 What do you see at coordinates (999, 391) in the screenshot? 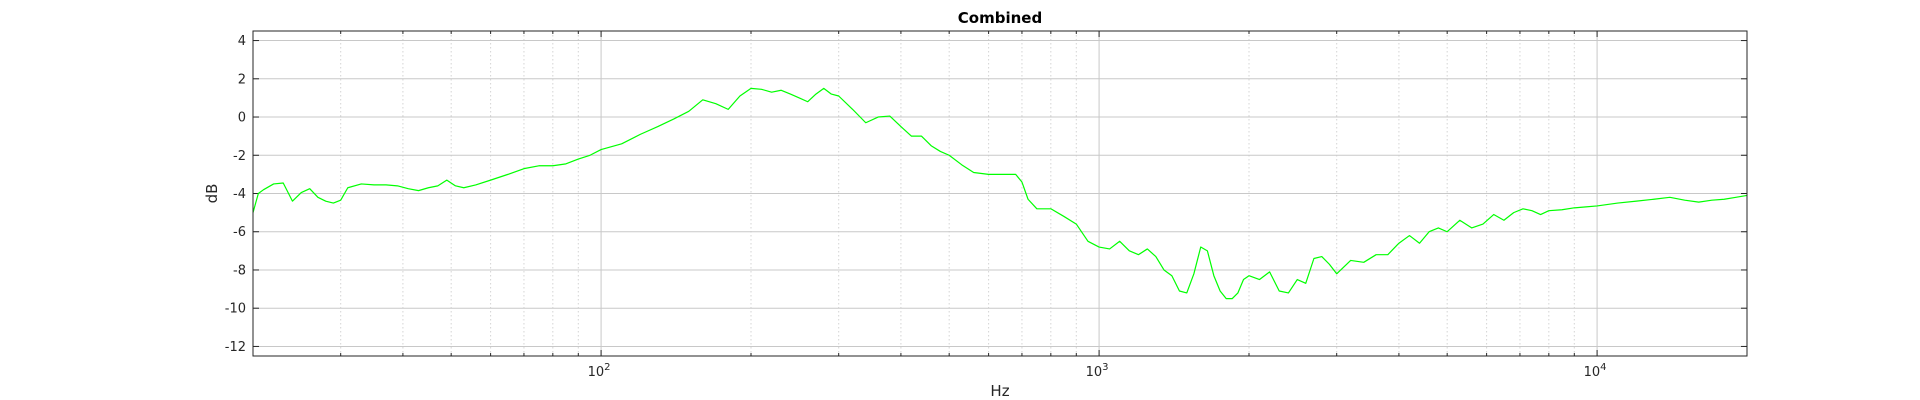
I see `x-axis-label: Hz` at bounding box center [999, 391].